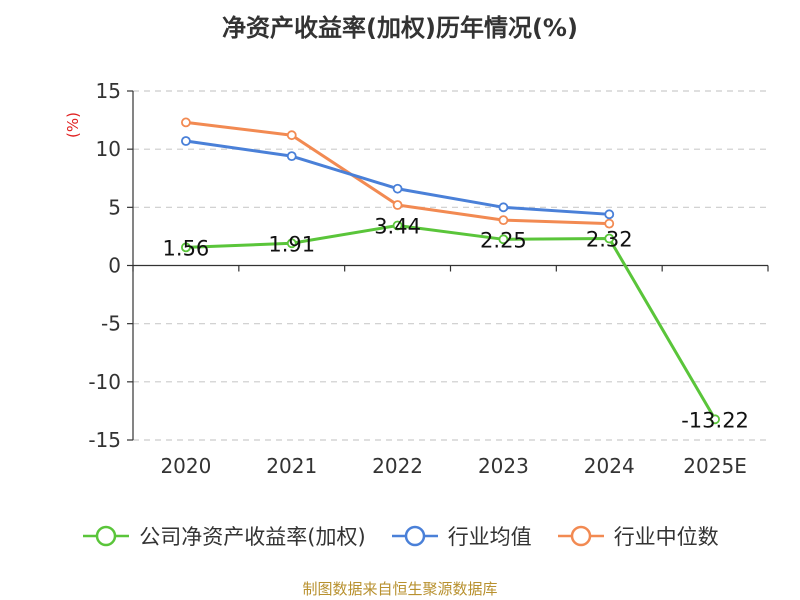  What do you see at coordinates (114, 207) in the screenshot?
I see `y-tick-label: 5` at bounding box center [114, 207].